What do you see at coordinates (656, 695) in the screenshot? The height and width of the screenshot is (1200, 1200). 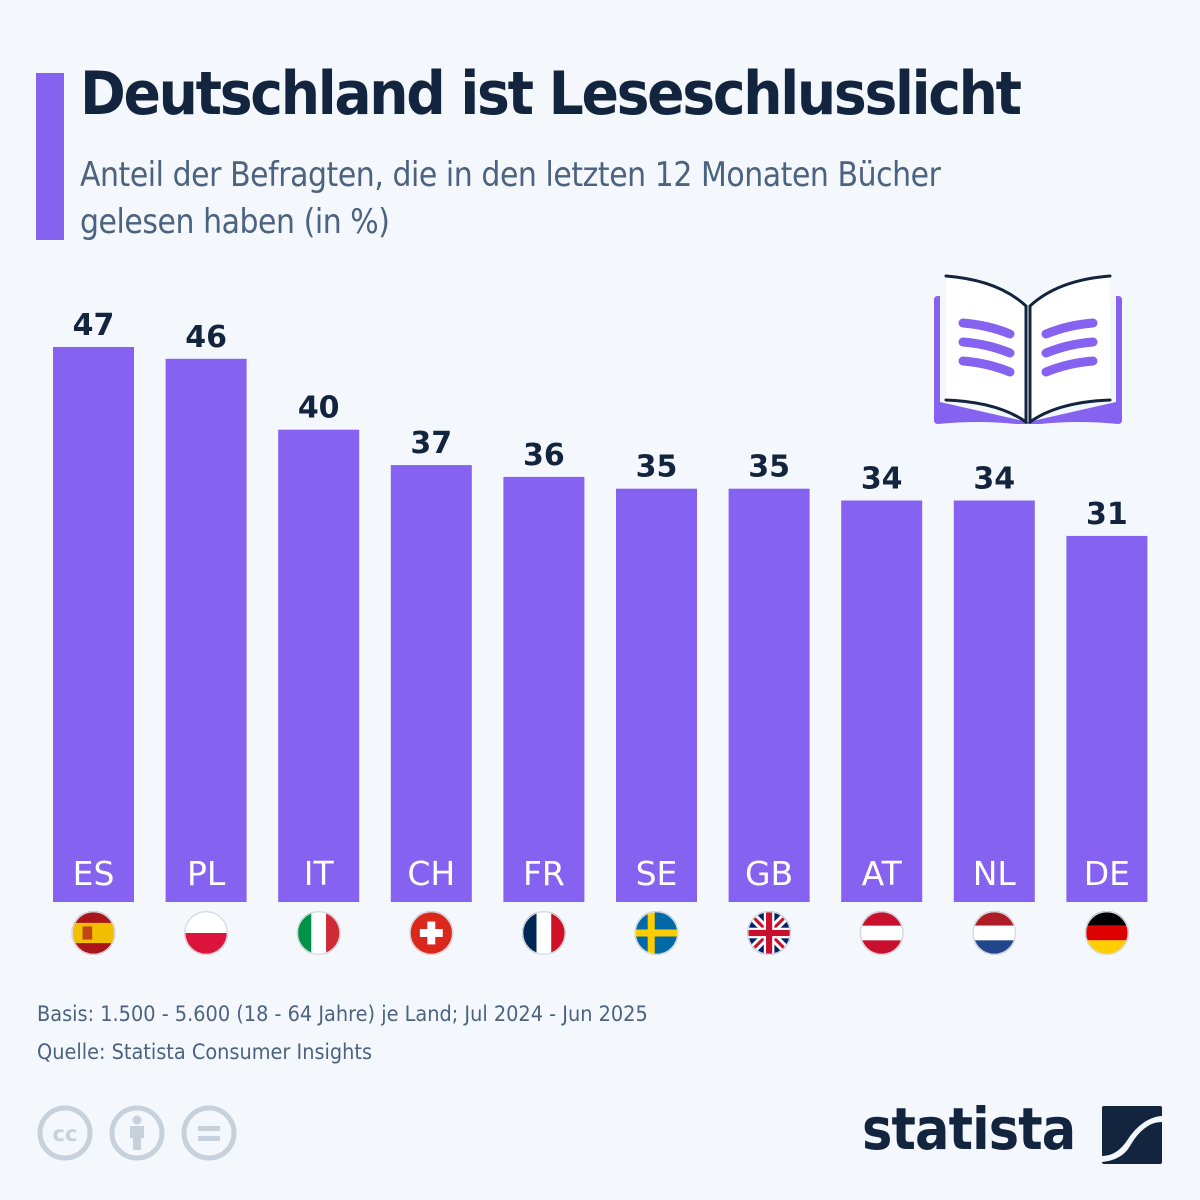 I see `bar-se` at bounding box center [656, 695].